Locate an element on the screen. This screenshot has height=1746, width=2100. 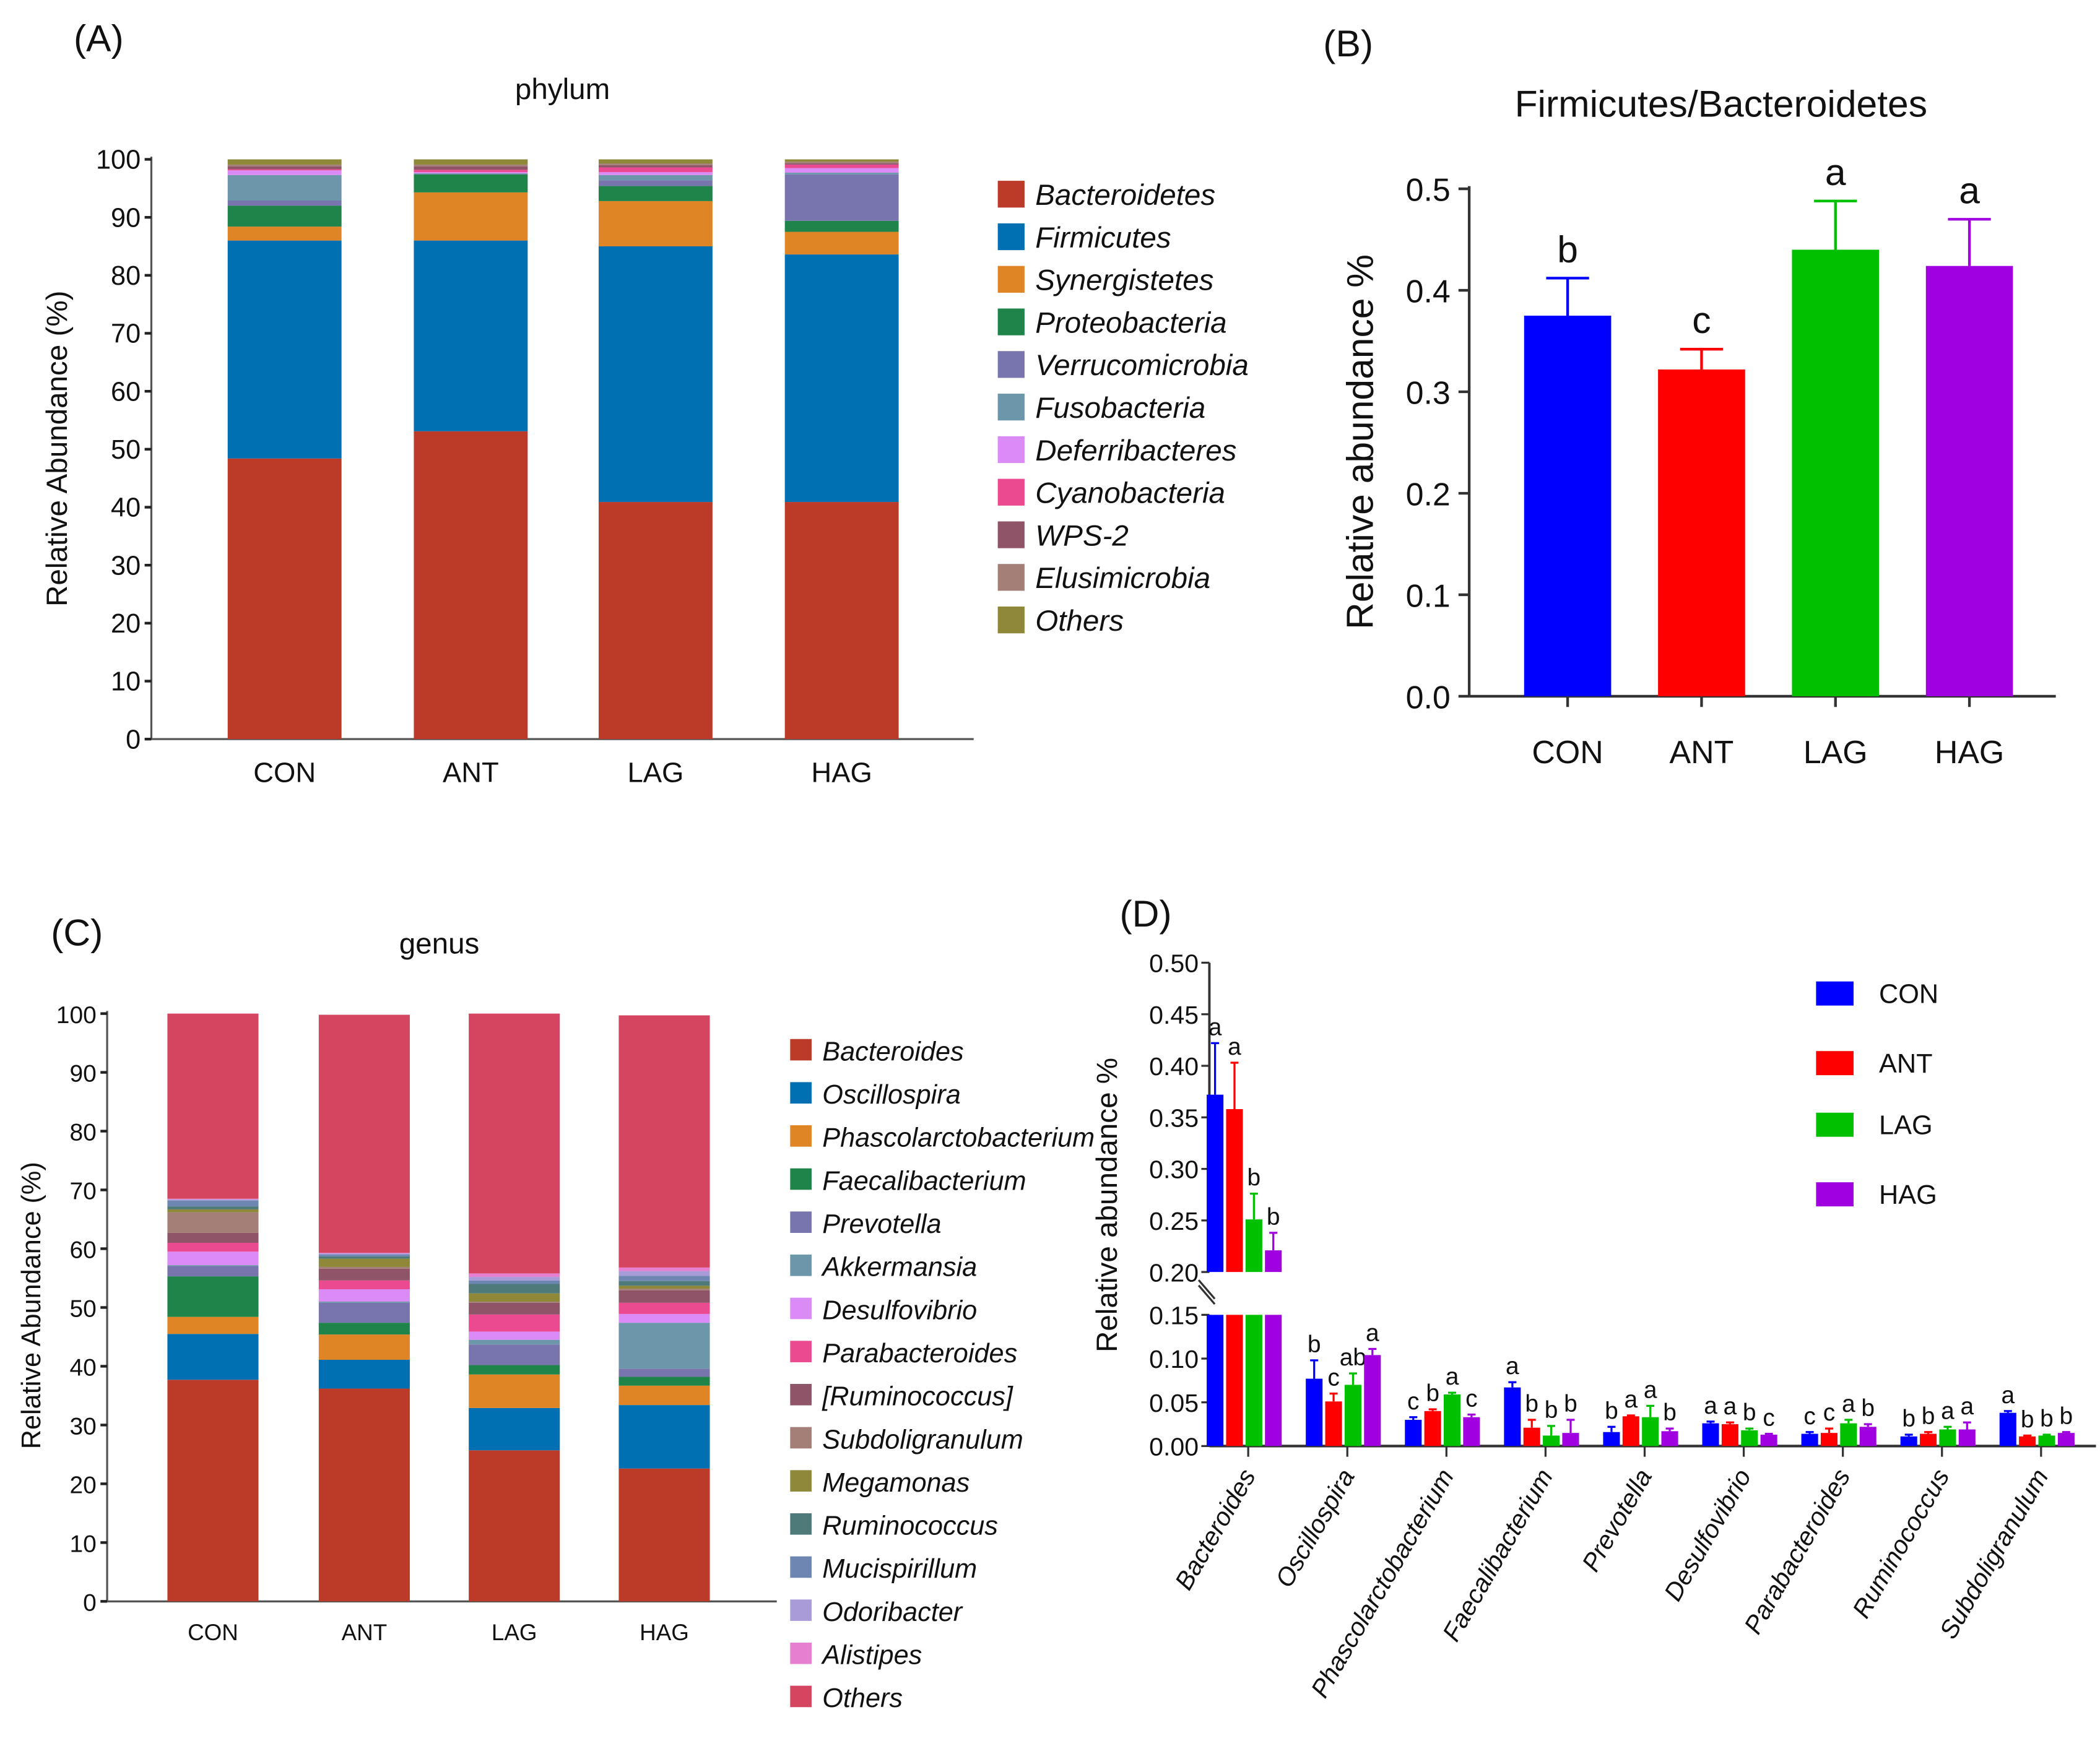
panel-c-bar-segment-hag-megamonas is located at coordinates (664, 1287).